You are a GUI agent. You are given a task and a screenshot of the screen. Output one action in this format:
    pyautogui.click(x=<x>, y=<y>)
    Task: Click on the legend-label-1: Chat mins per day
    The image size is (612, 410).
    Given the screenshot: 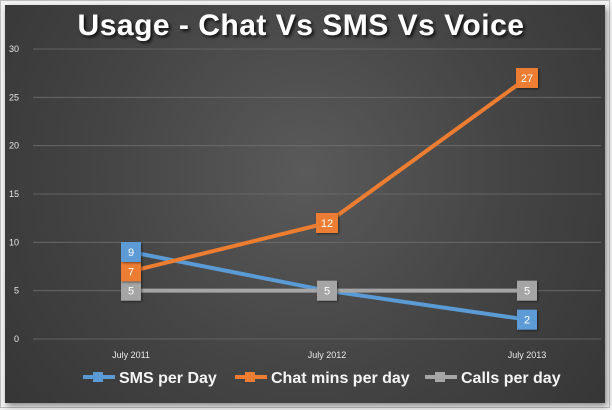 What is the action you would take?
    pyautogui.click(x=340, y=378)
    